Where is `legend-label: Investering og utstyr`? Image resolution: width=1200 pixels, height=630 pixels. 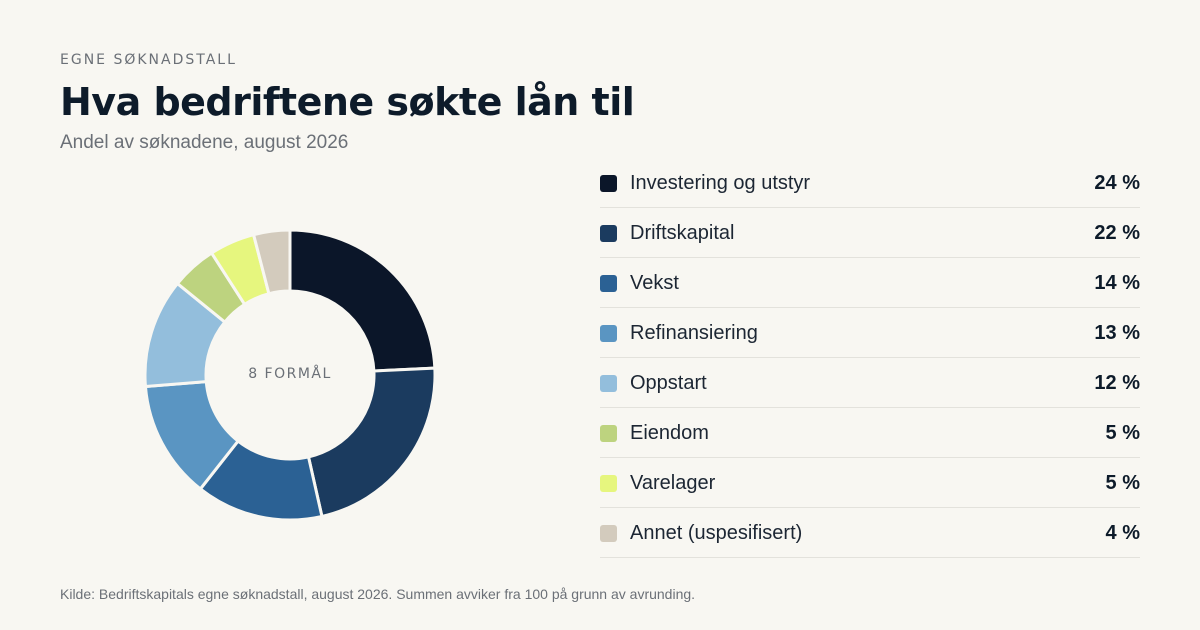
legend-label: Investering og utstyr is located at coordinates (720, 182).